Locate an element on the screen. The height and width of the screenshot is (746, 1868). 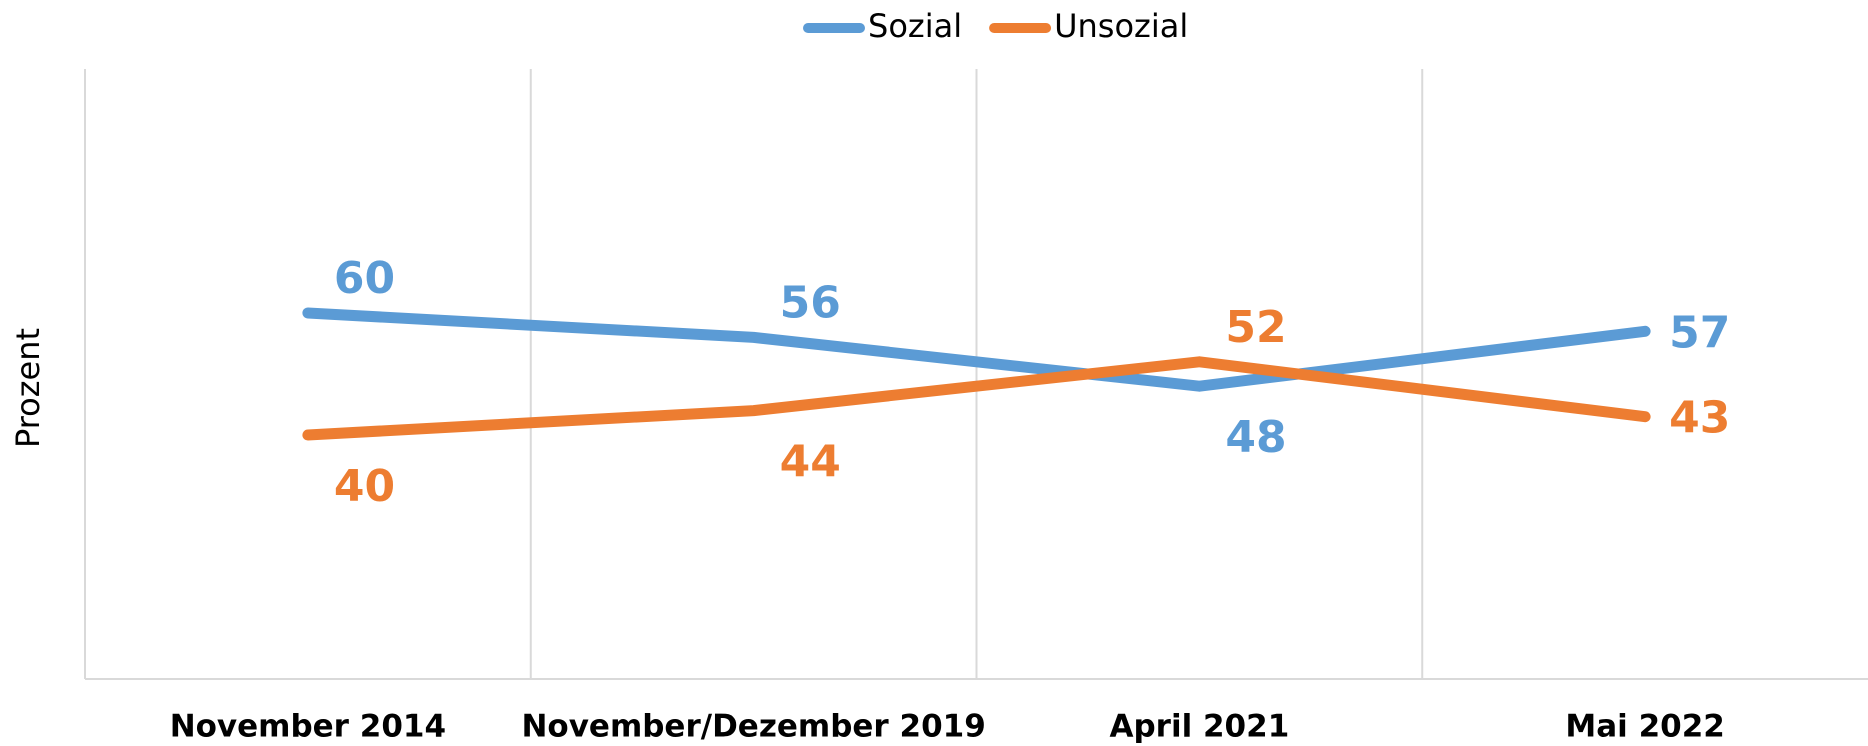
data-label: 40 is located at coordinates (364, 486).